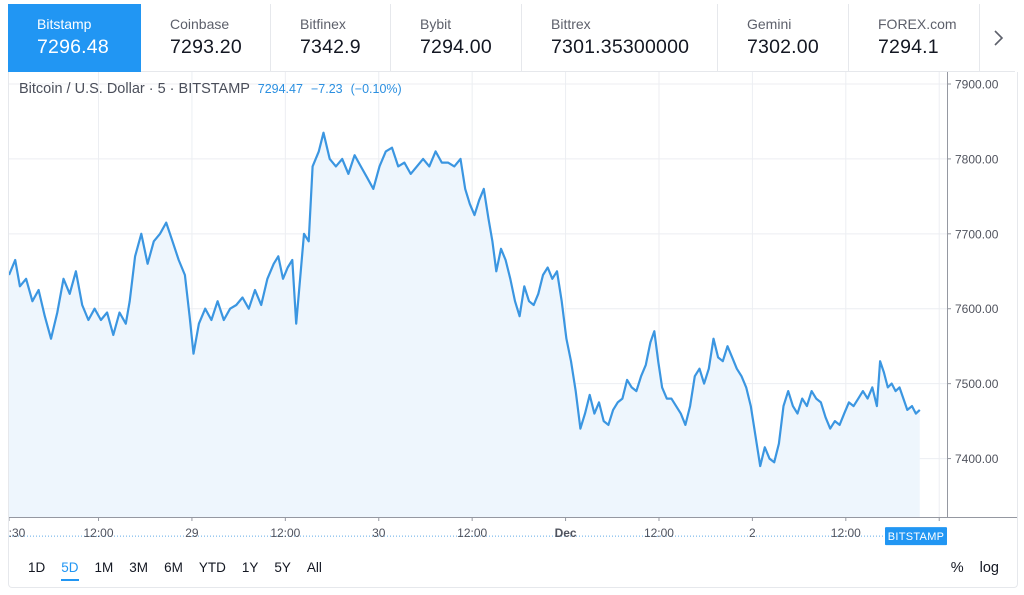 Image resolution: width=1024 pixels, height=595 pixels. What do you see at coordinates (206, 47) in the screenshot?
I see `exchange-price: 7293.20` at bounding box center [206, 47].